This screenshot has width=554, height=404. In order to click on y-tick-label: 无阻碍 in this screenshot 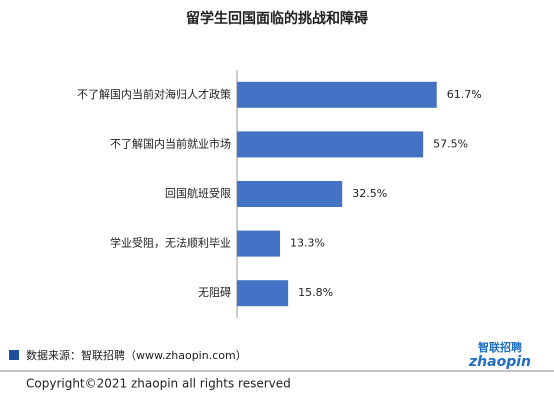, I will do `click(214, 292)`.